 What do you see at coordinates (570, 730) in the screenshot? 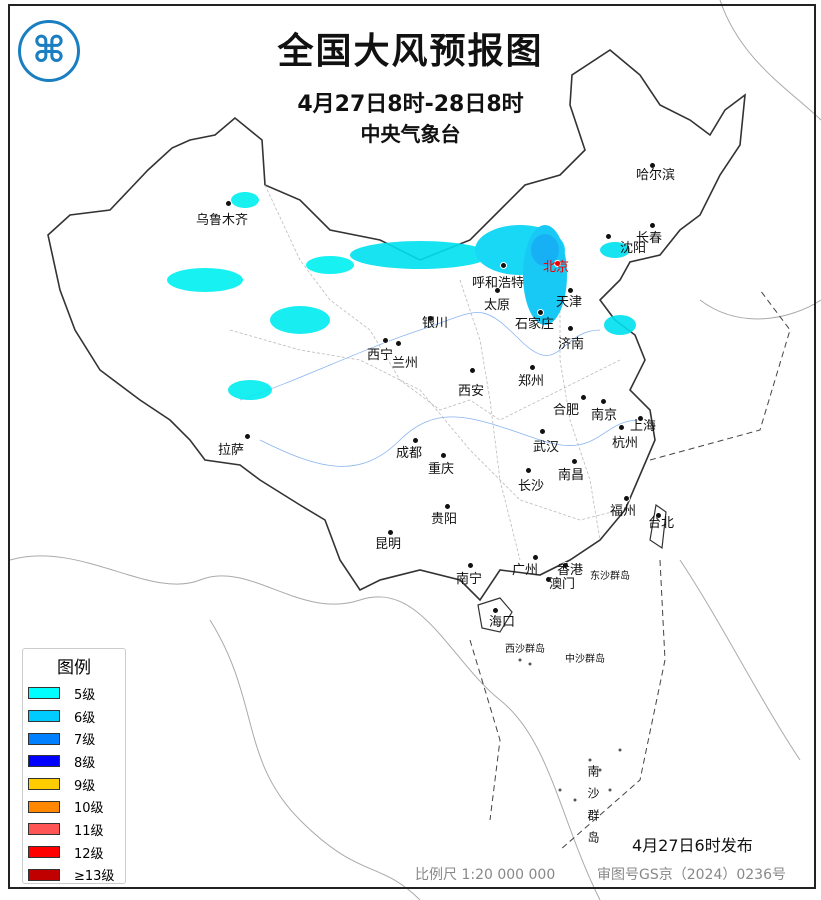
I see `south-china-sea-islands` at bounding box center [570, 730].